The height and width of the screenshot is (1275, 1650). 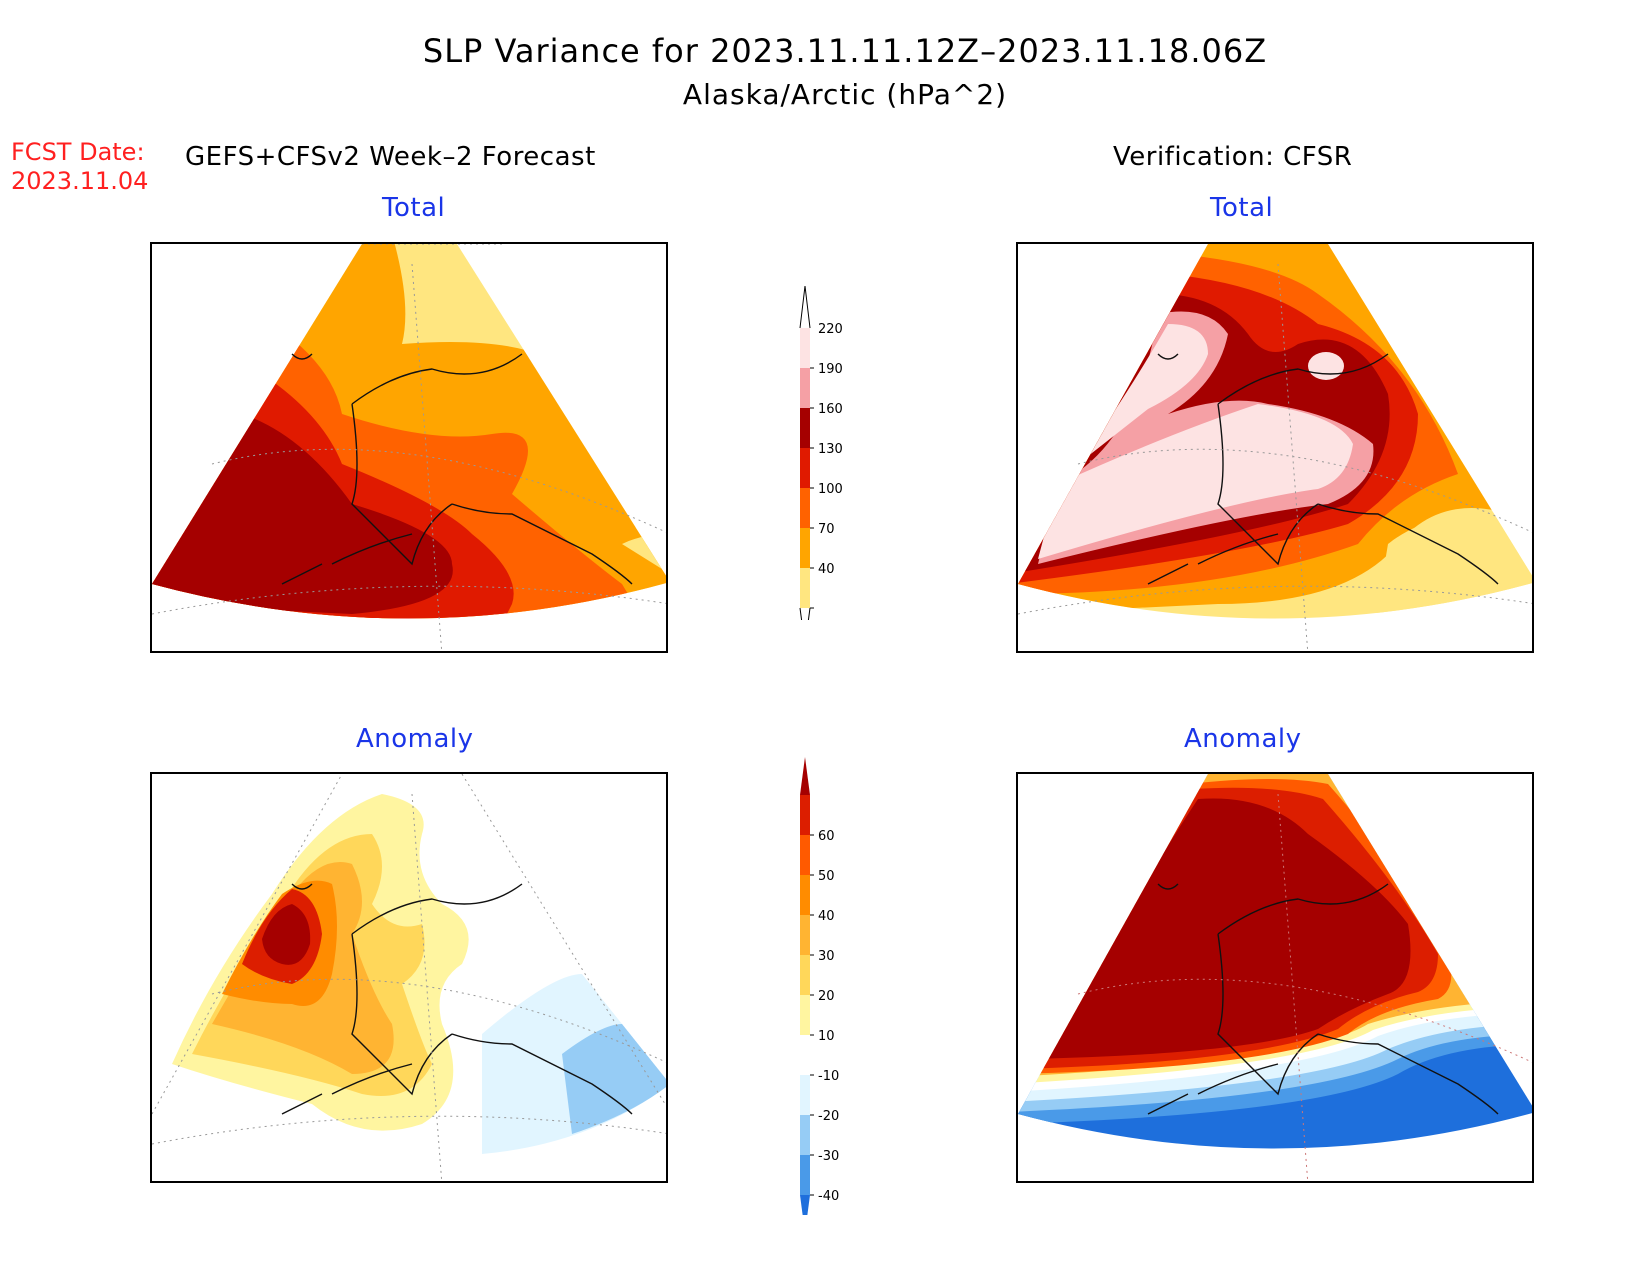 What do you see at coordinates (828, 1076) in the screenshot?
I see `colorbar-tick-label: -10` at bounding box center [828, 1076].